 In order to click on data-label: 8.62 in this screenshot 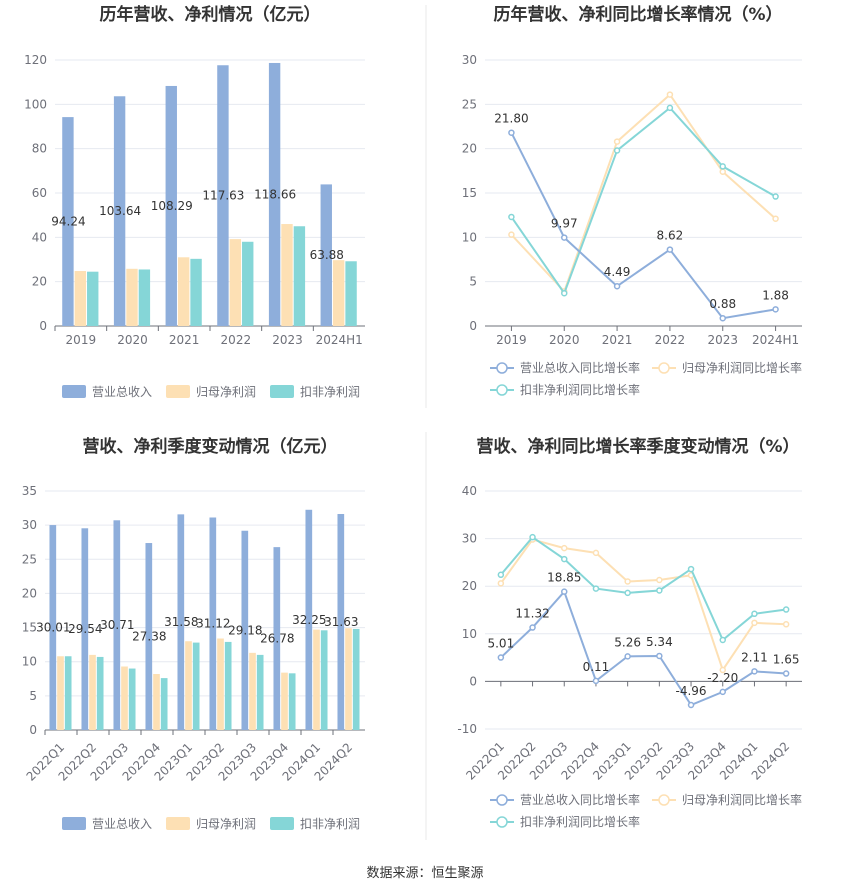, I will do `click(670, 236)`.